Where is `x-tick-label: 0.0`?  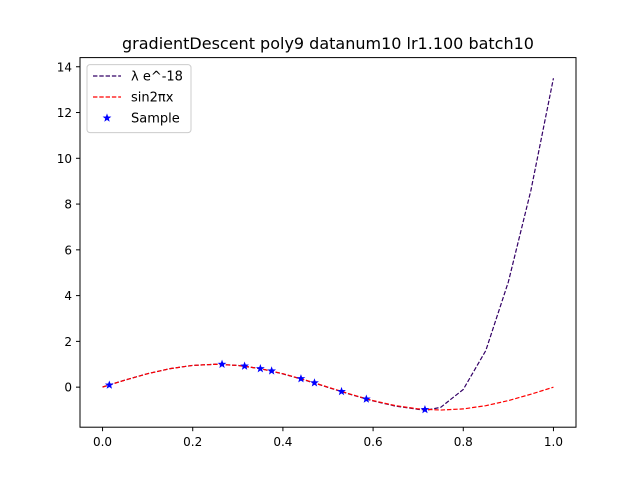
x-tick-label: 0.0 is located at coordinates (102, 442).